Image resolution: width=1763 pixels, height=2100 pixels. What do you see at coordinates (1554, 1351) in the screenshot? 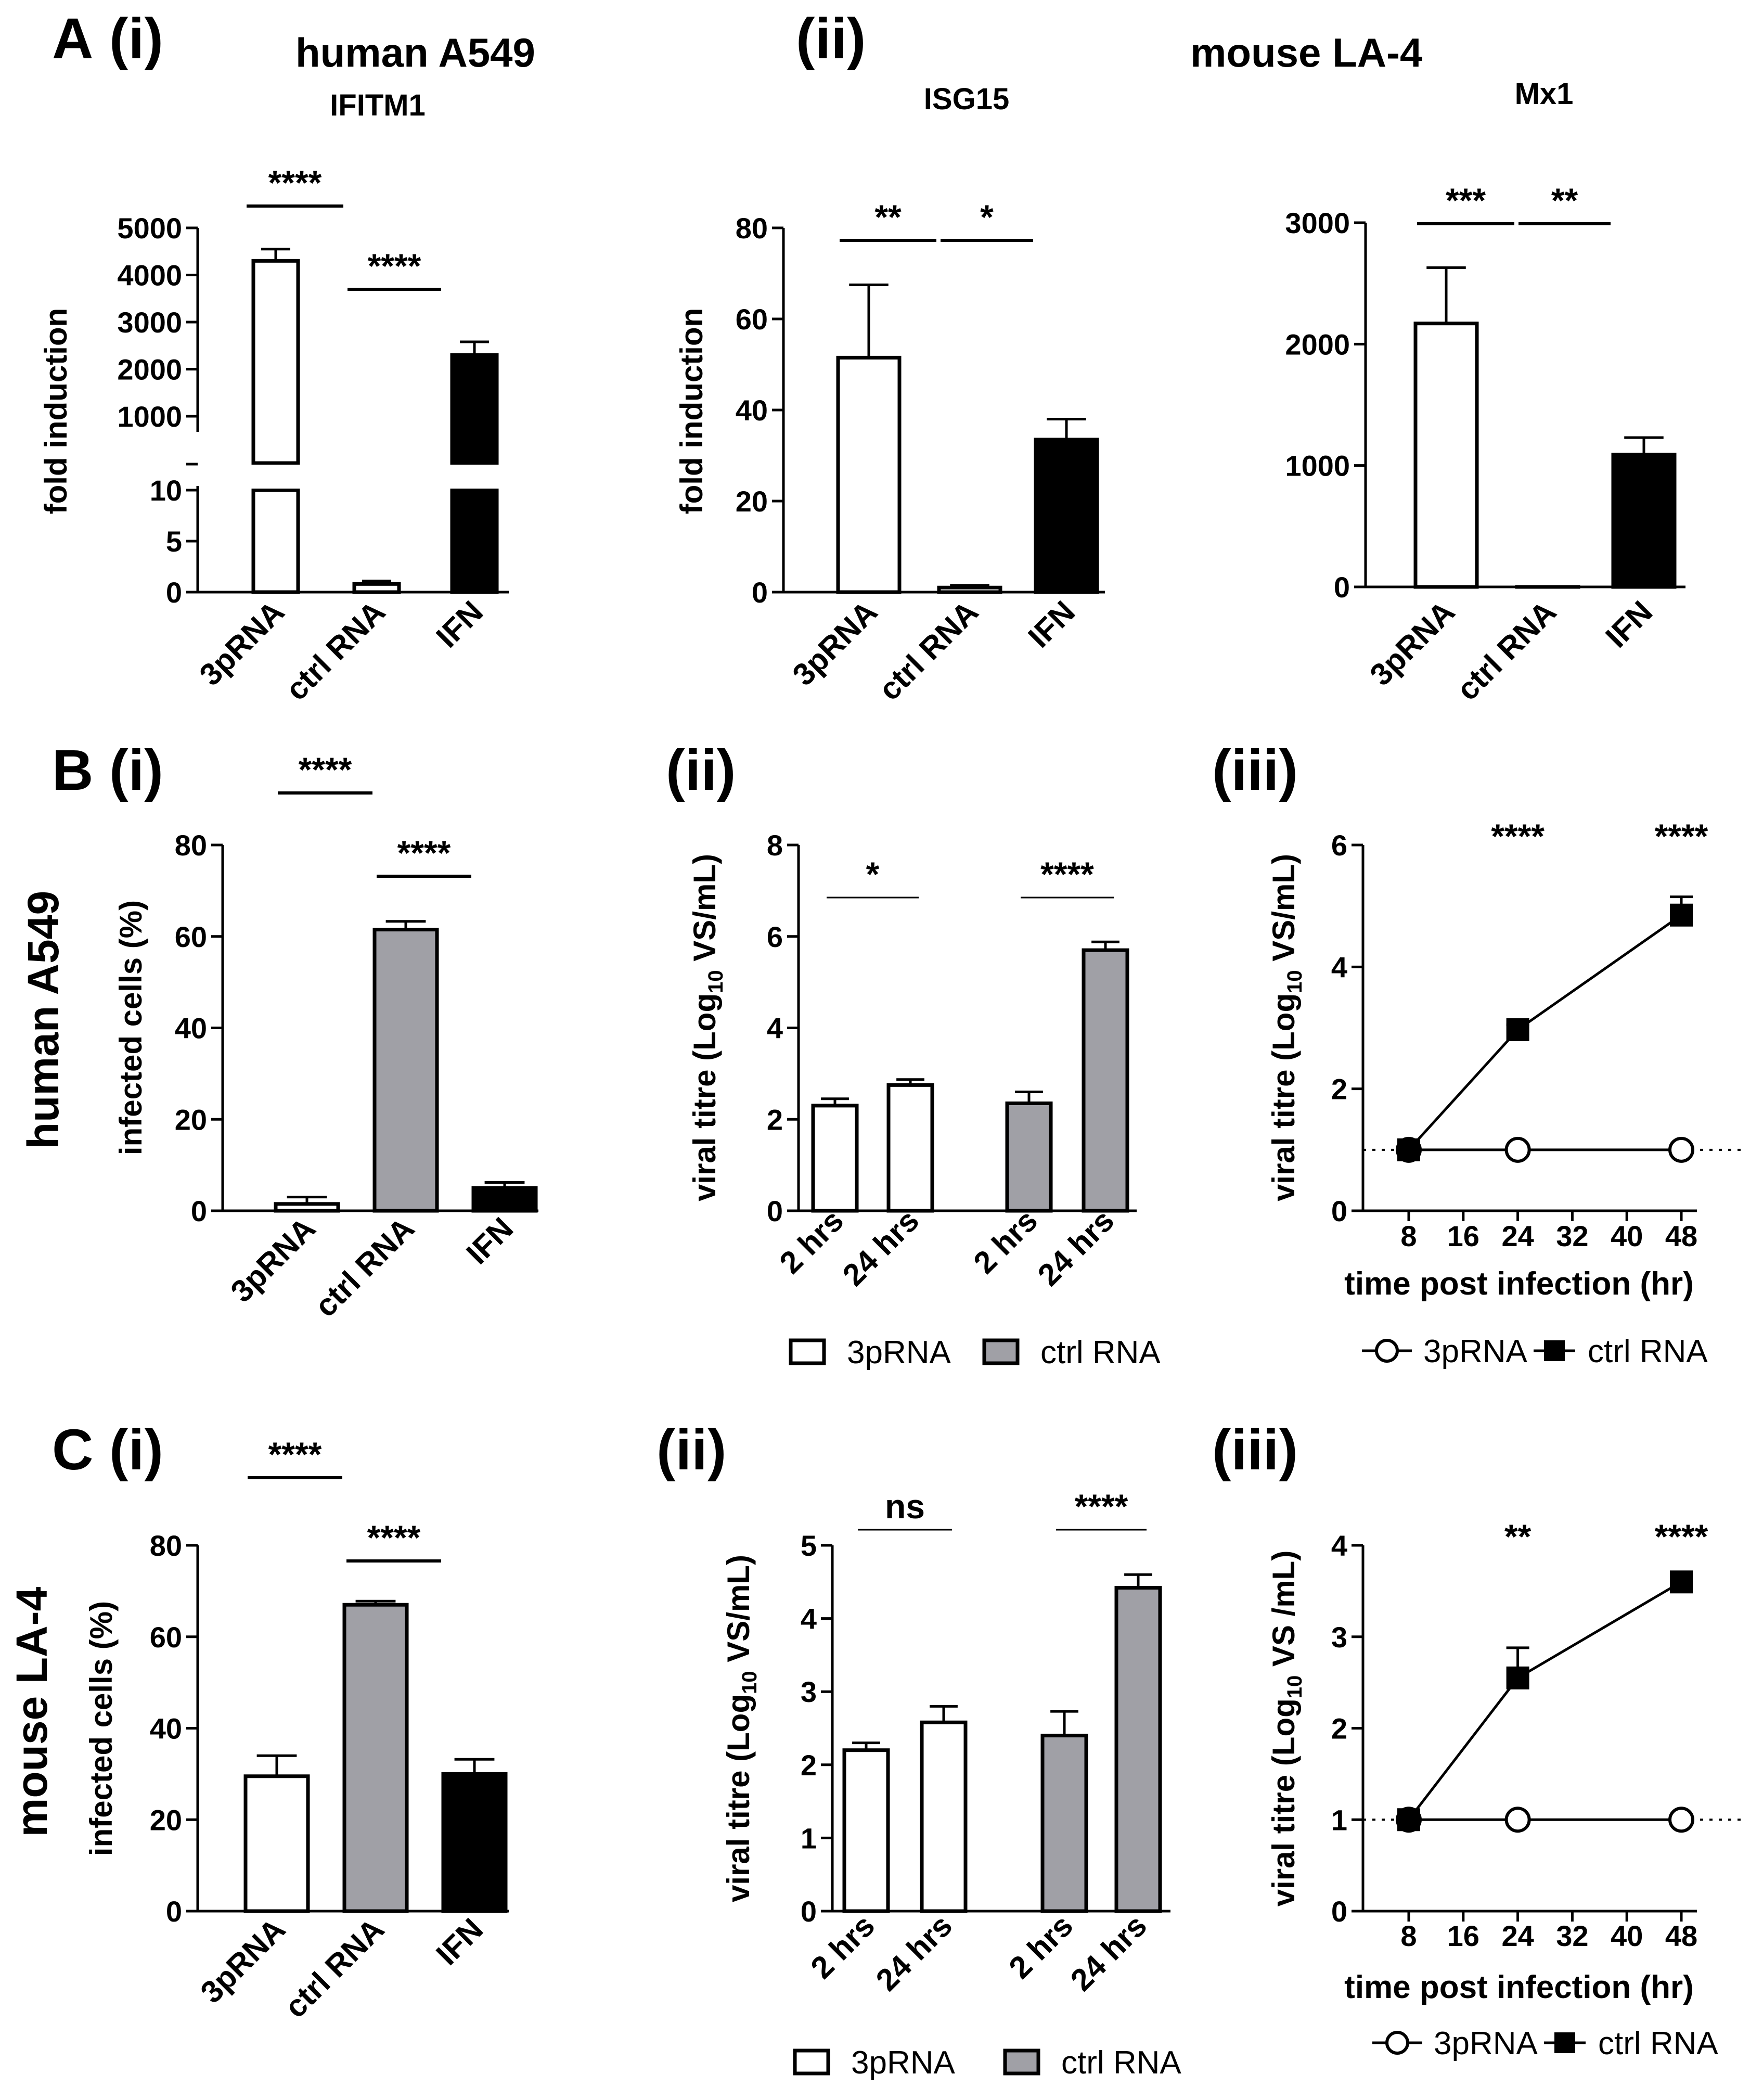
I see `b3-legend-marker-ctrl` at bounding box center [1554, 1351].